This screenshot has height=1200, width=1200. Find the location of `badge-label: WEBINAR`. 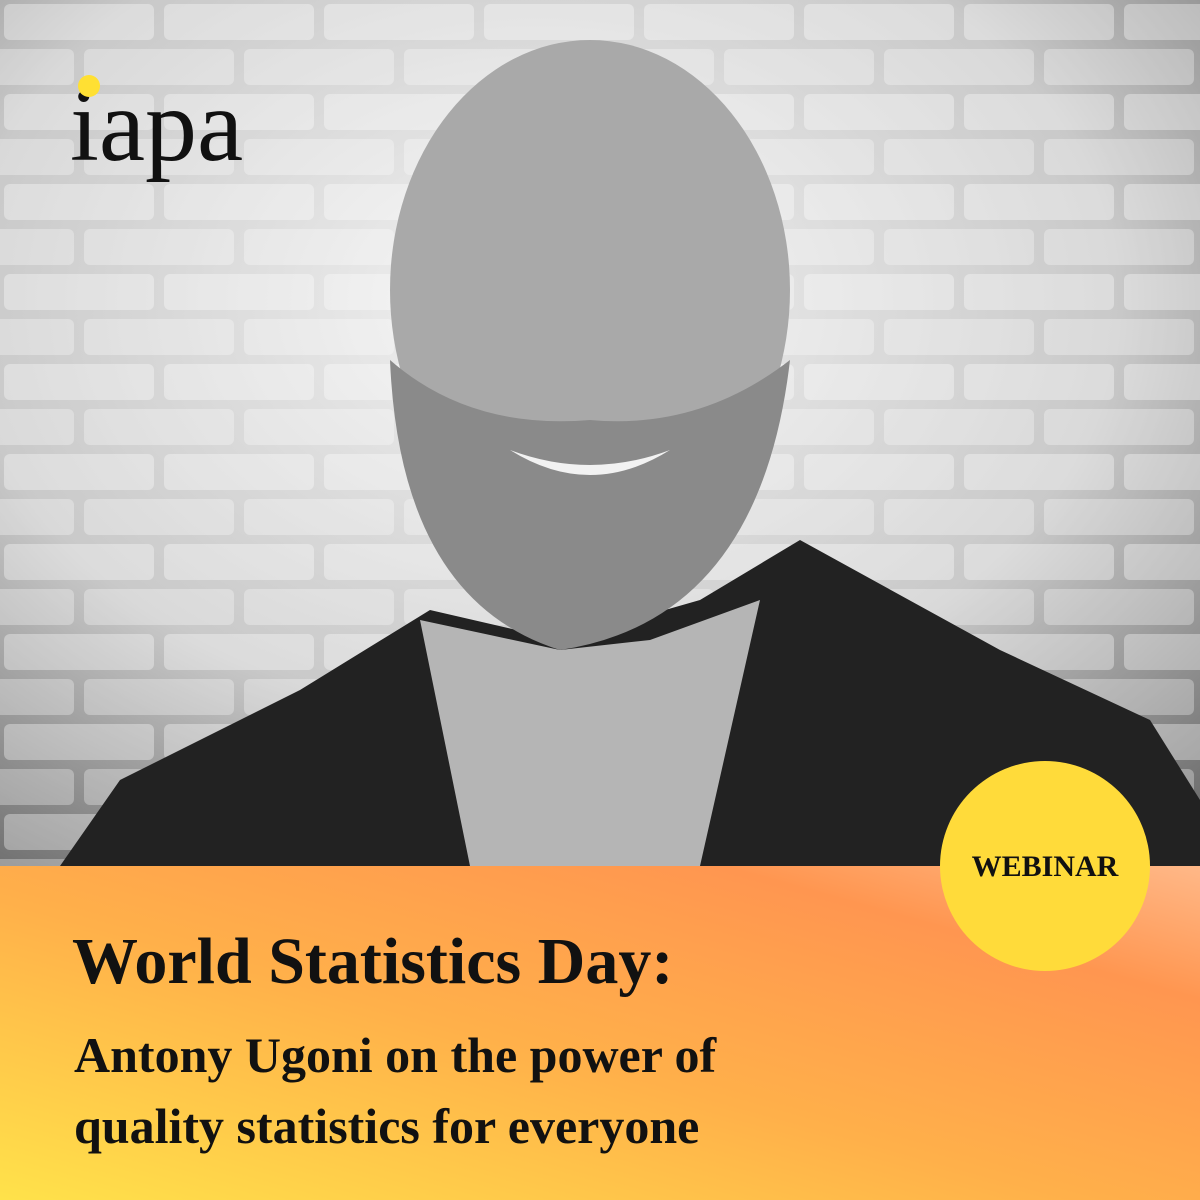

badge-label: WEBINAR is located at coordinates (1045, 866).